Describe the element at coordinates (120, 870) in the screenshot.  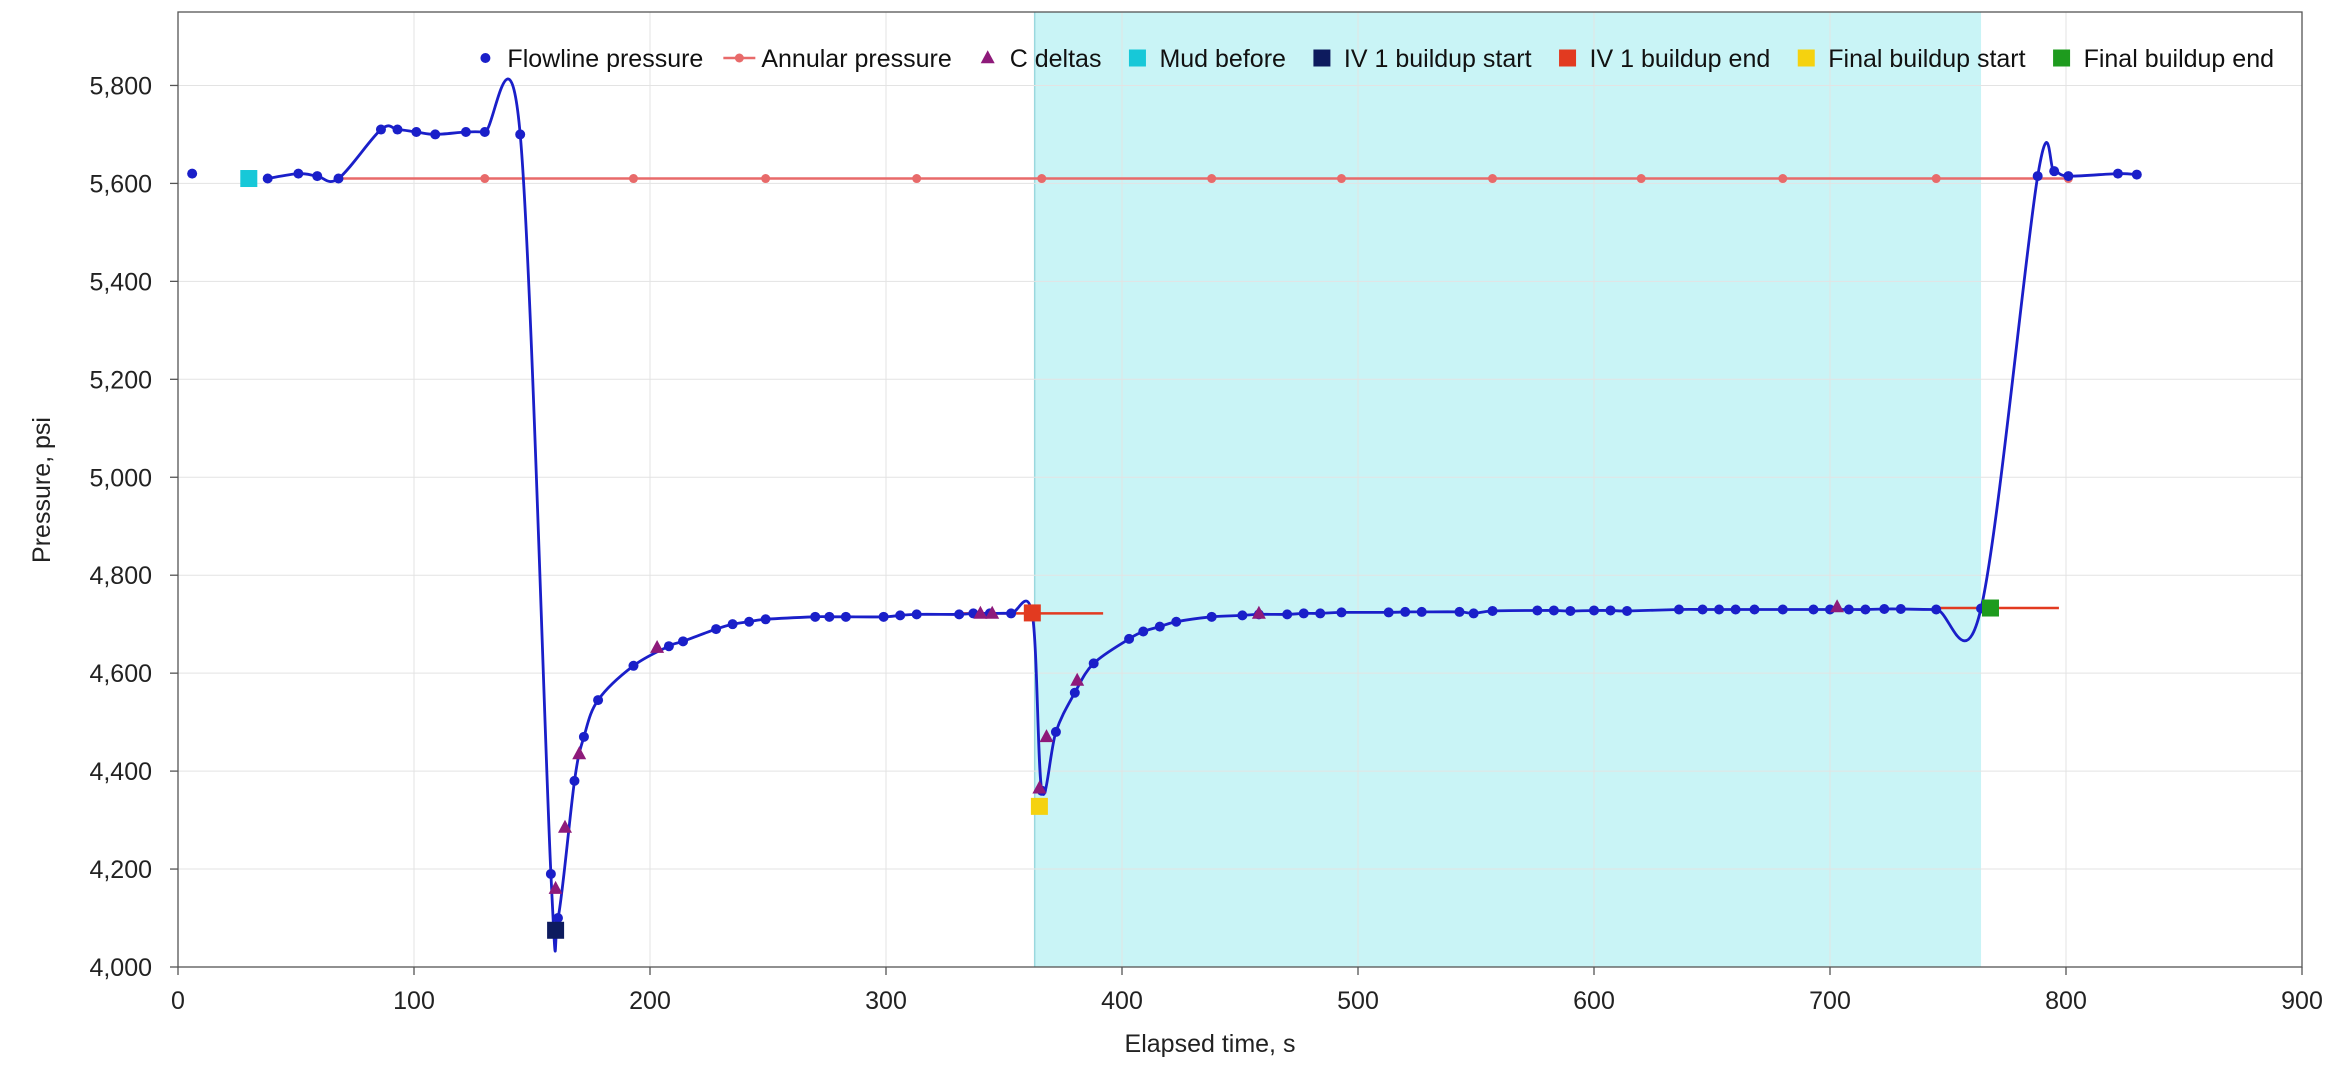
I see `y-tick-label: 4,200` at that location.